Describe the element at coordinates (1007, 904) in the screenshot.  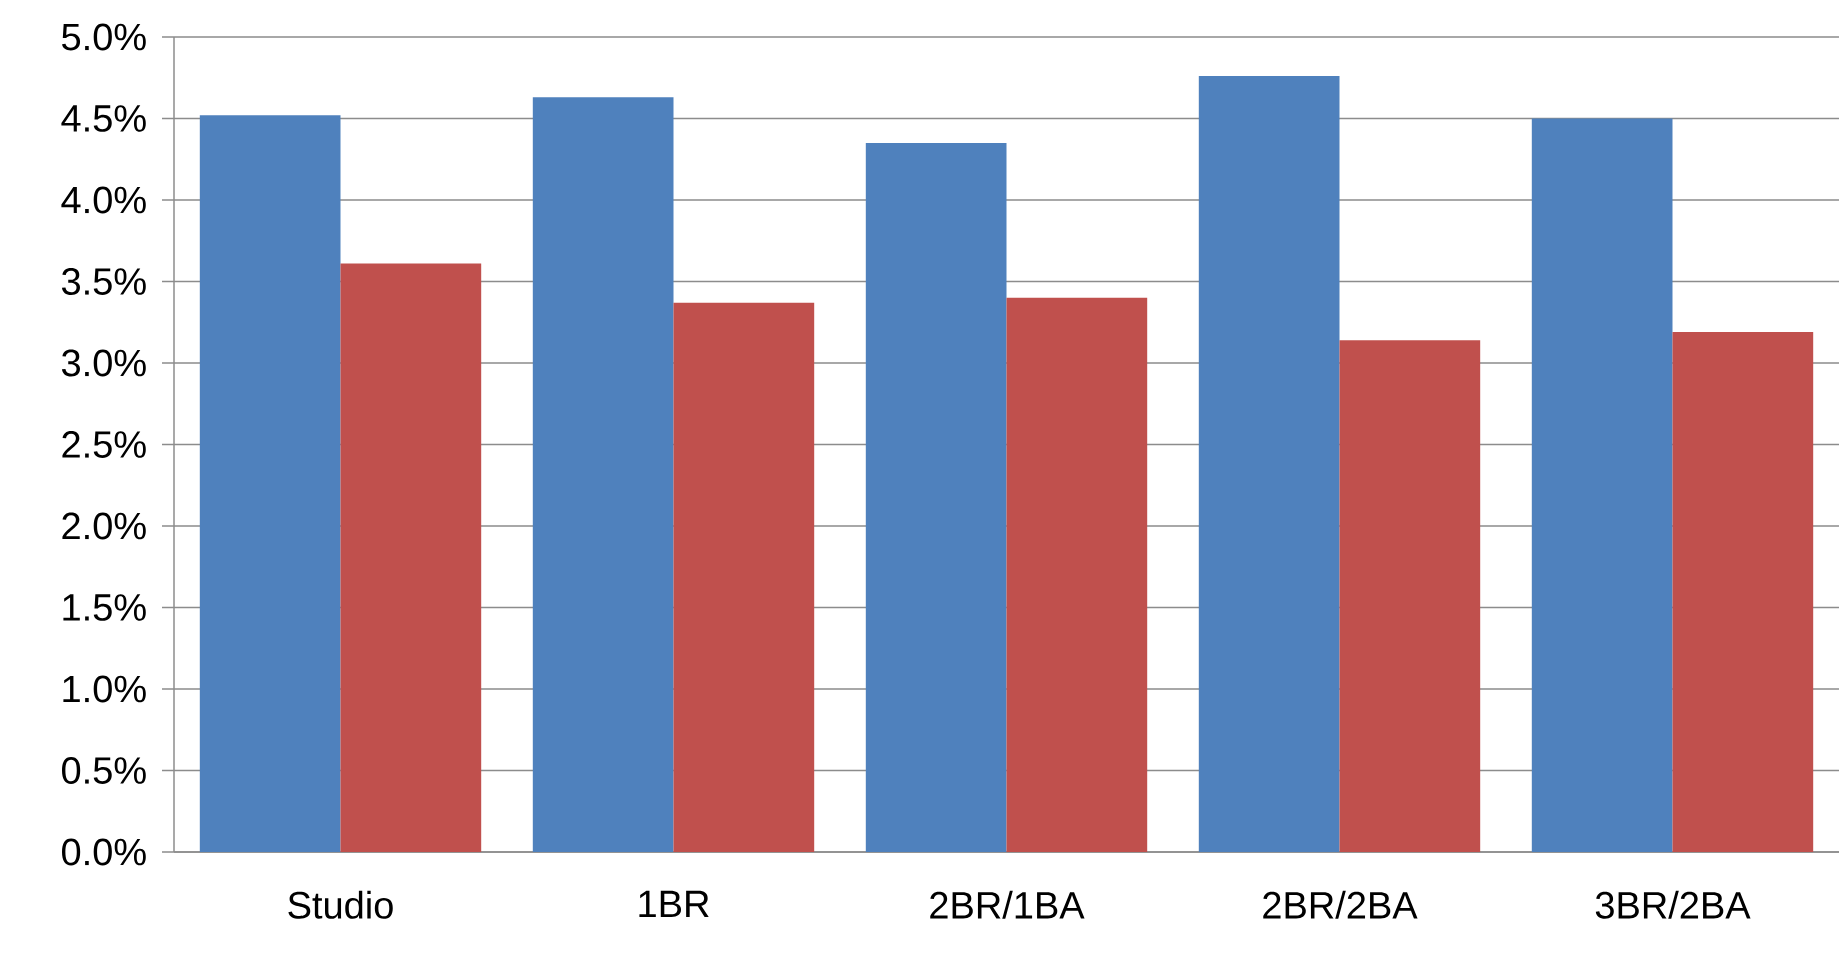
I see `x-tick-label: 2BR/1BA` at that location.